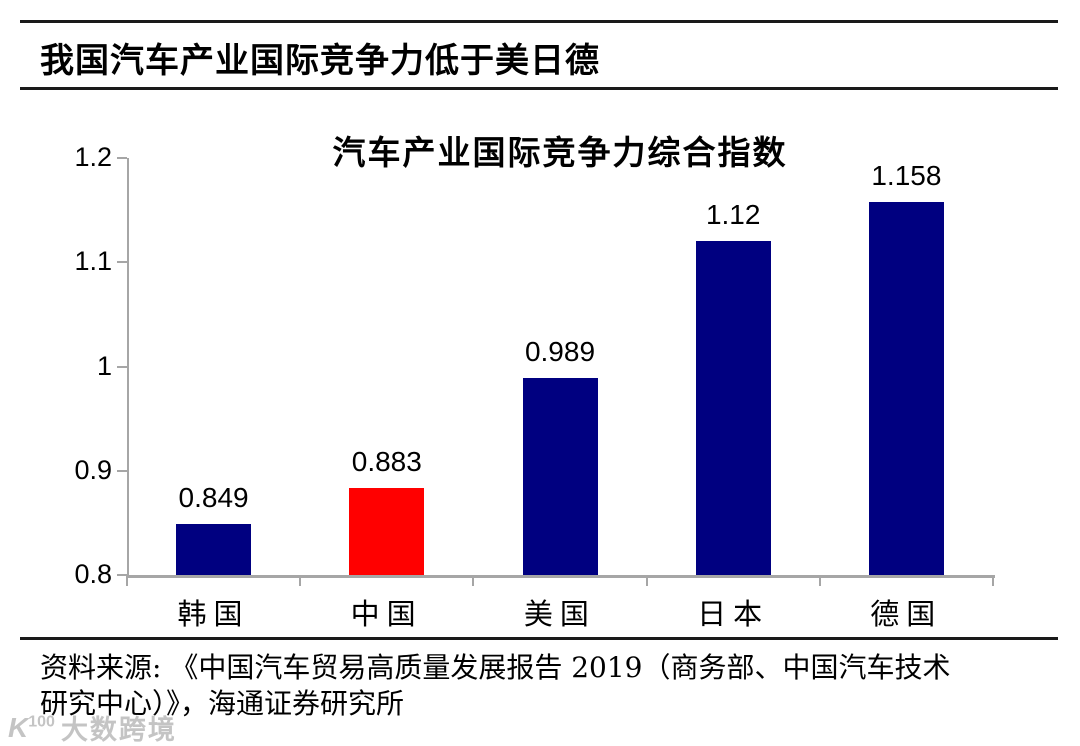 The width and height of the screenshot is (1080, 746). Describe the element at coordinates (559, 614) in the screenshot. I see `x-axis-label-美国: 美国` at that location.